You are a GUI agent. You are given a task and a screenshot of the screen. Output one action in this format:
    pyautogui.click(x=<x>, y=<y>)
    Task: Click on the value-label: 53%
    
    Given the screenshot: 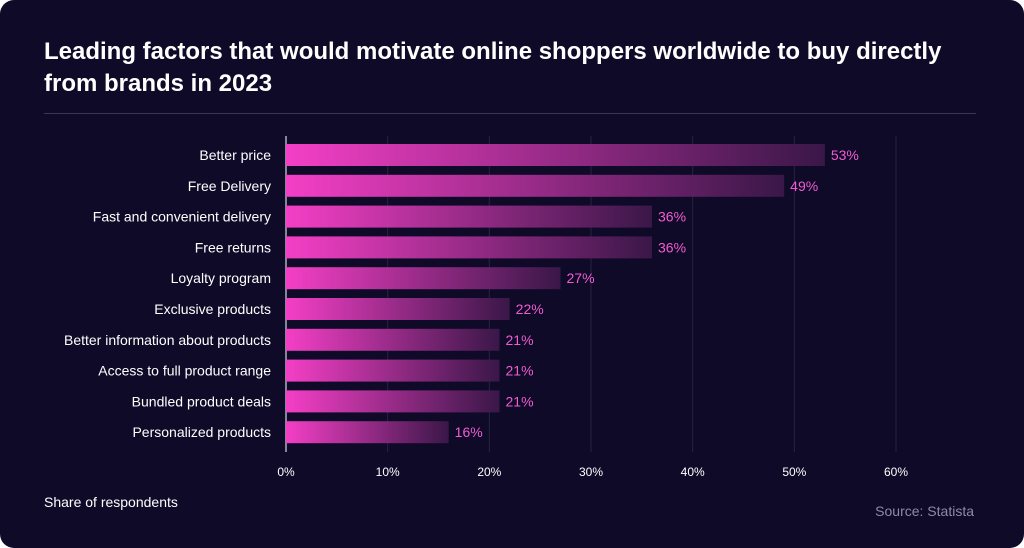 What is the action you would take?
    pyautogui.click(x=845, y=155)
    